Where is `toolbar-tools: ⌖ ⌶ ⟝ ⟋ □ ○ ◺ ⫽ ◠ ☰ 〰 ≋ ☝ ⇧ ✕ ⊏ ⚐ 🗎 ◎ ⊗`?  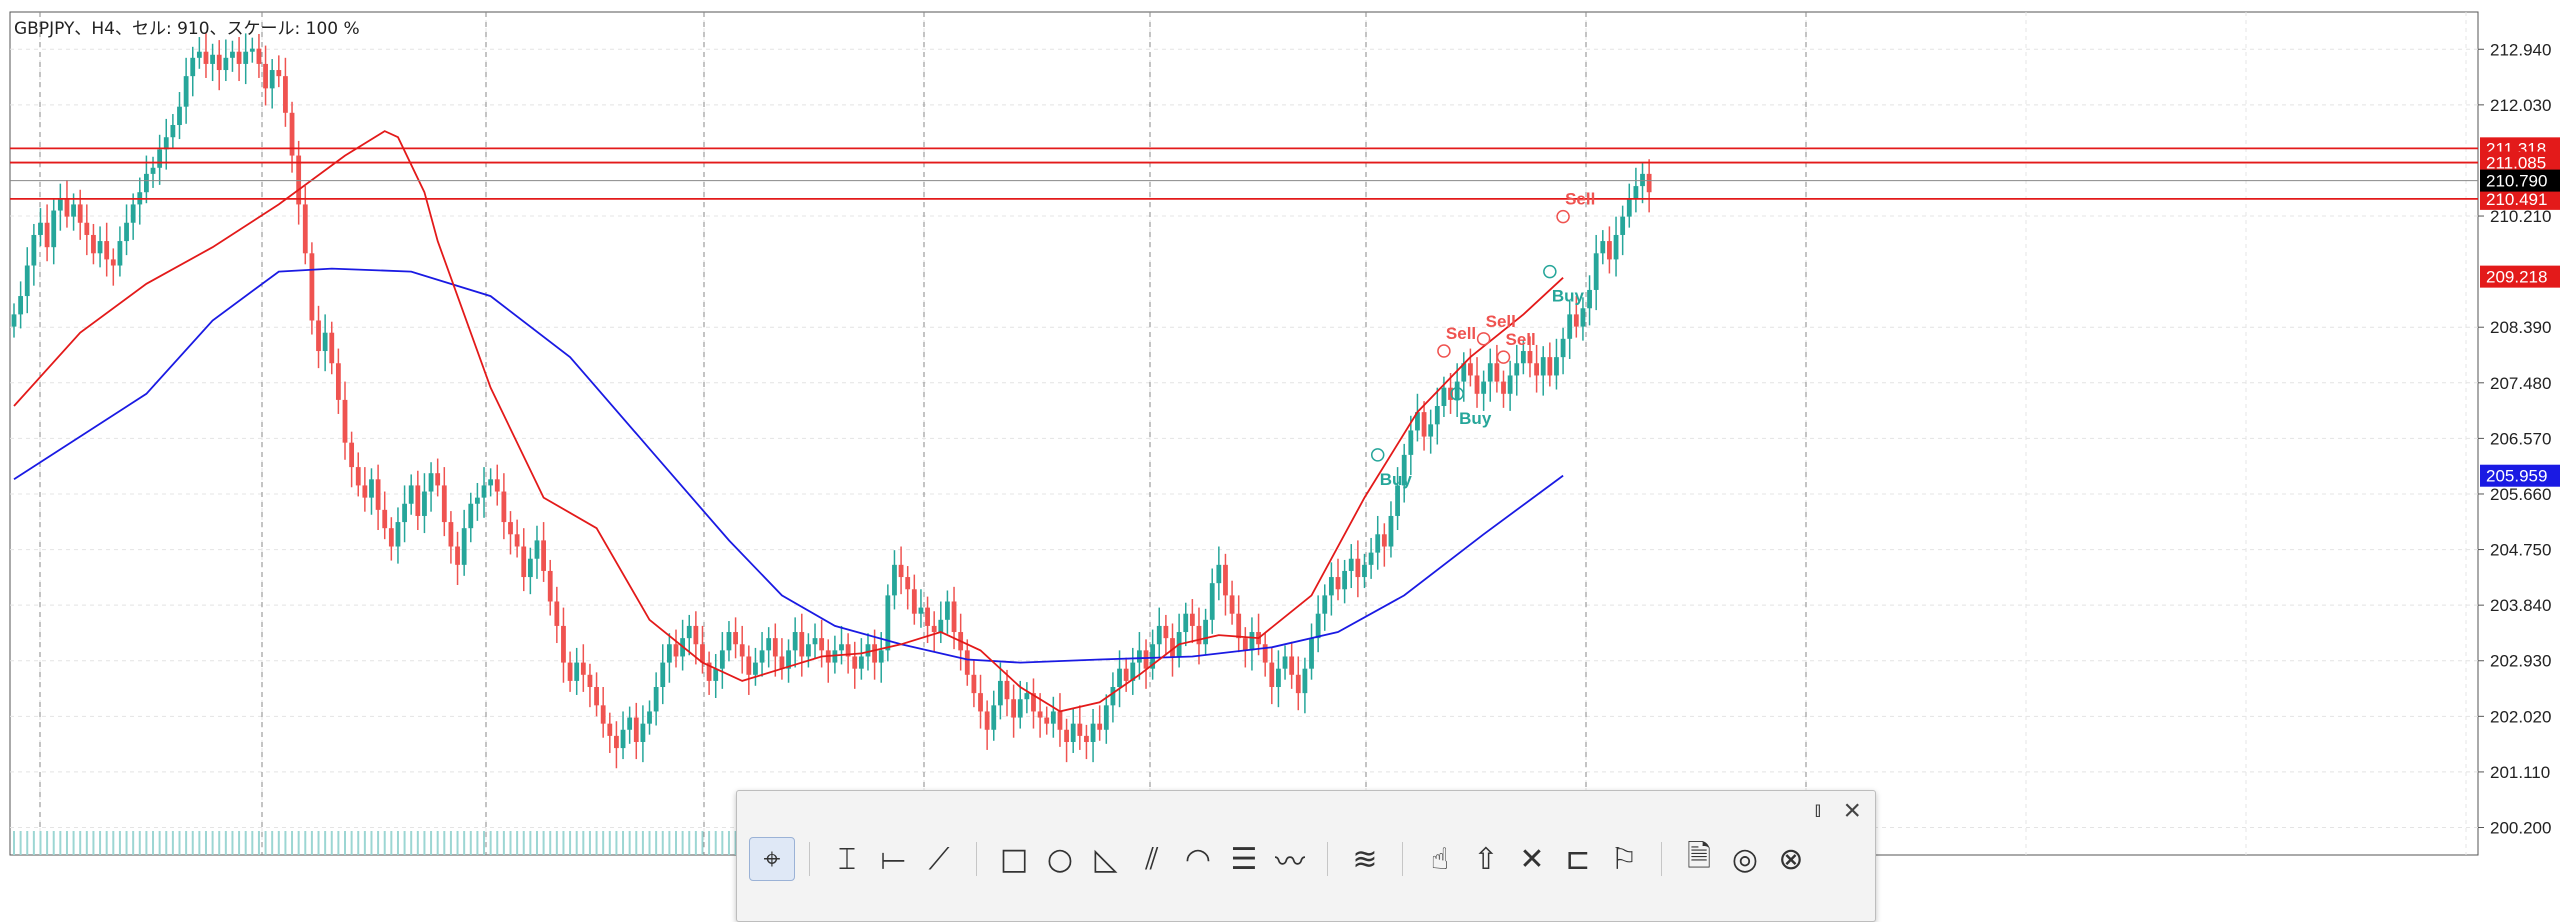
toolbar-tools: ⌖ ⌶ ⟝ ⟋ □ ○ ◺ ⫽ ◠ ☰ 〰 ≋ ☝ ⇧ ✕ ⊏ ⚐ 🗎 ◎ ⊗ is located at coordinates (1281, 859).